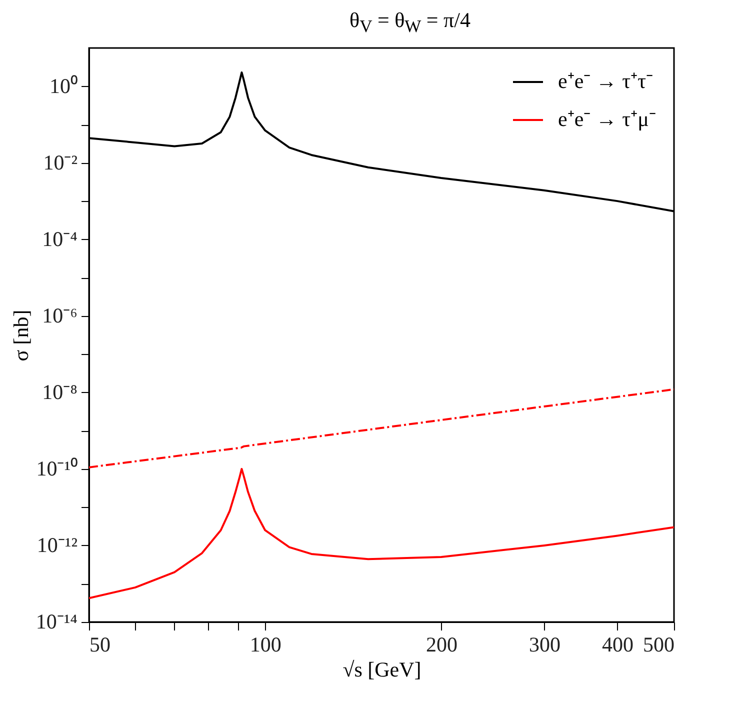 Image resolution: width=744 pixels, height=723 pixels. I want to click on legend-label: e⁺e⁻ → τ⁺μ⁻, so click(607, 119).